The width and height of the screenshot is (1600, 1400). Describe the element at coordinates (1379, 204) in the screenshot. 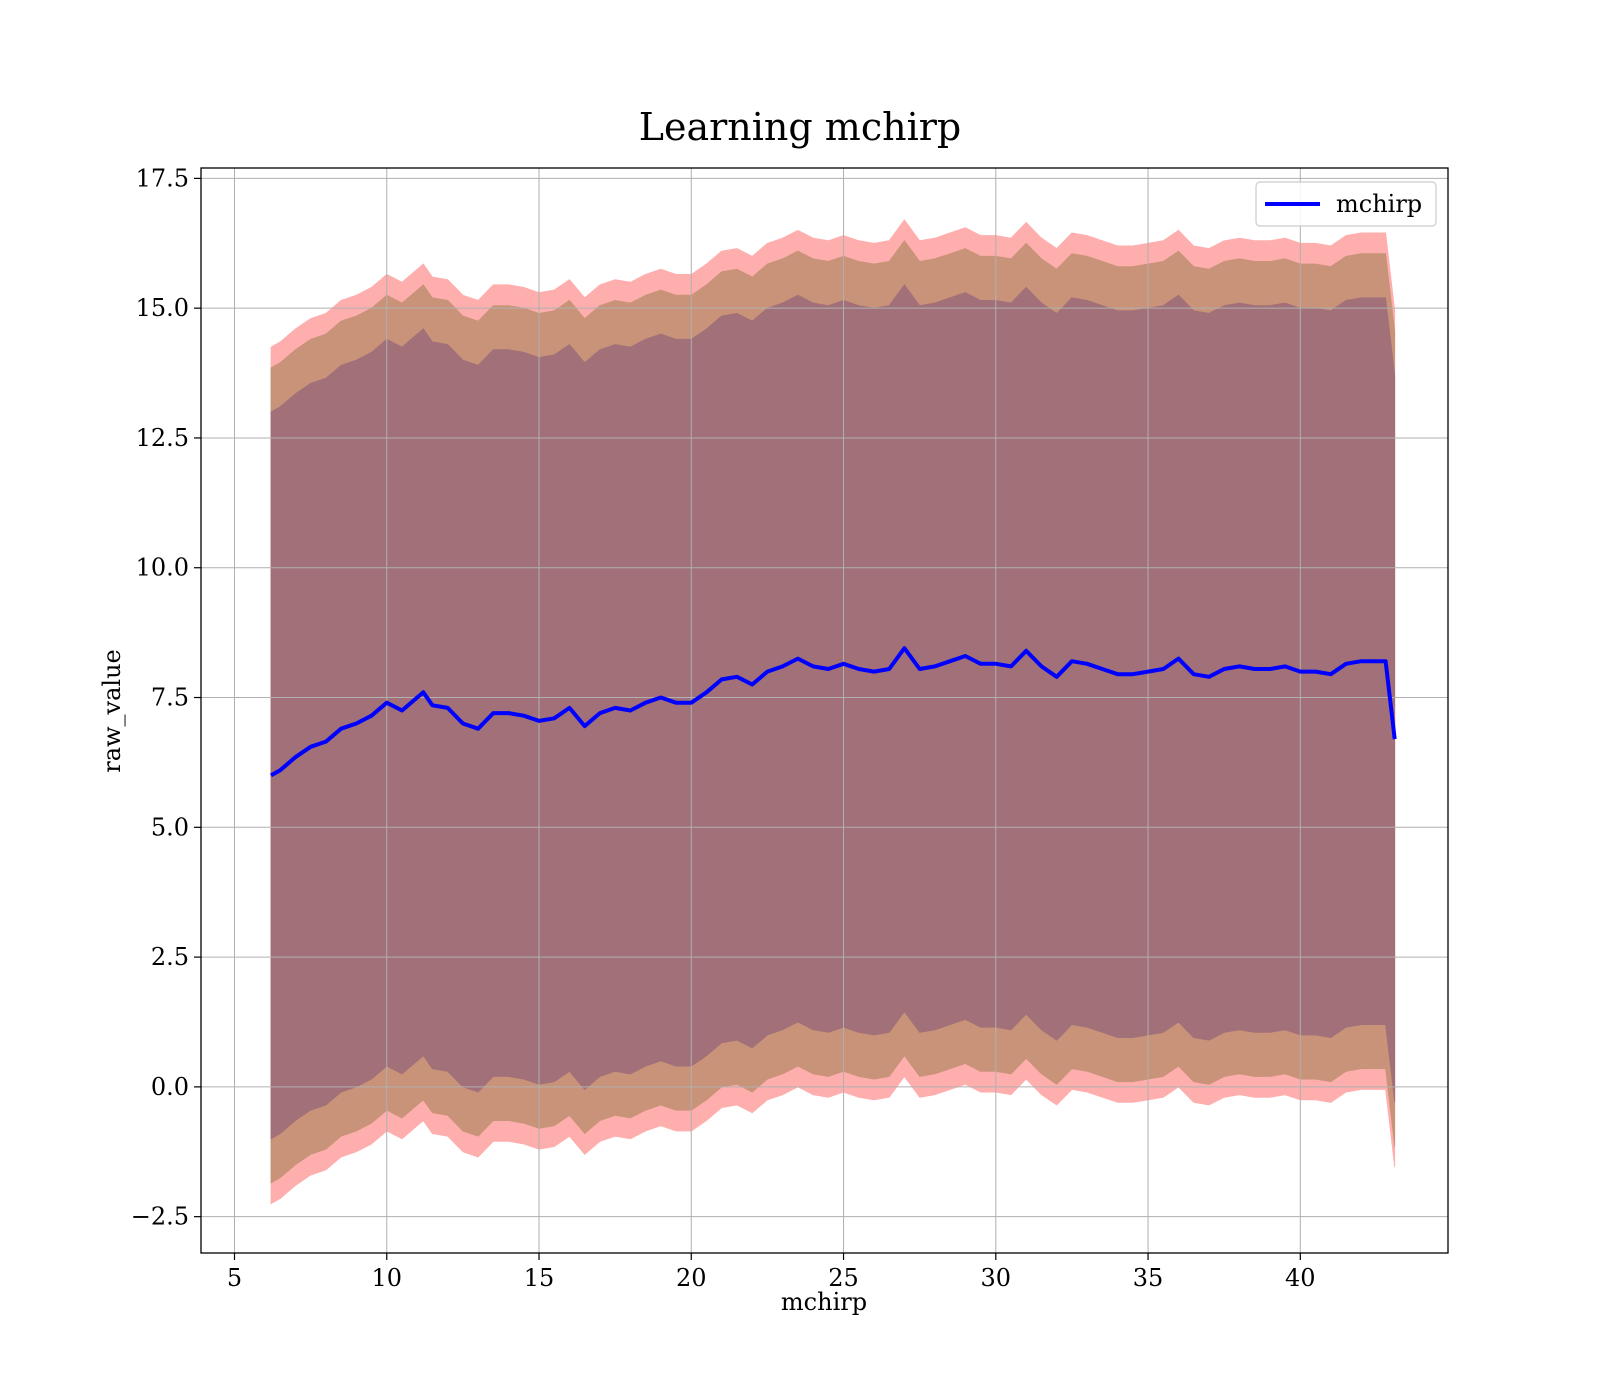

I see `legend-label-mchirp: mchirp` at that location.